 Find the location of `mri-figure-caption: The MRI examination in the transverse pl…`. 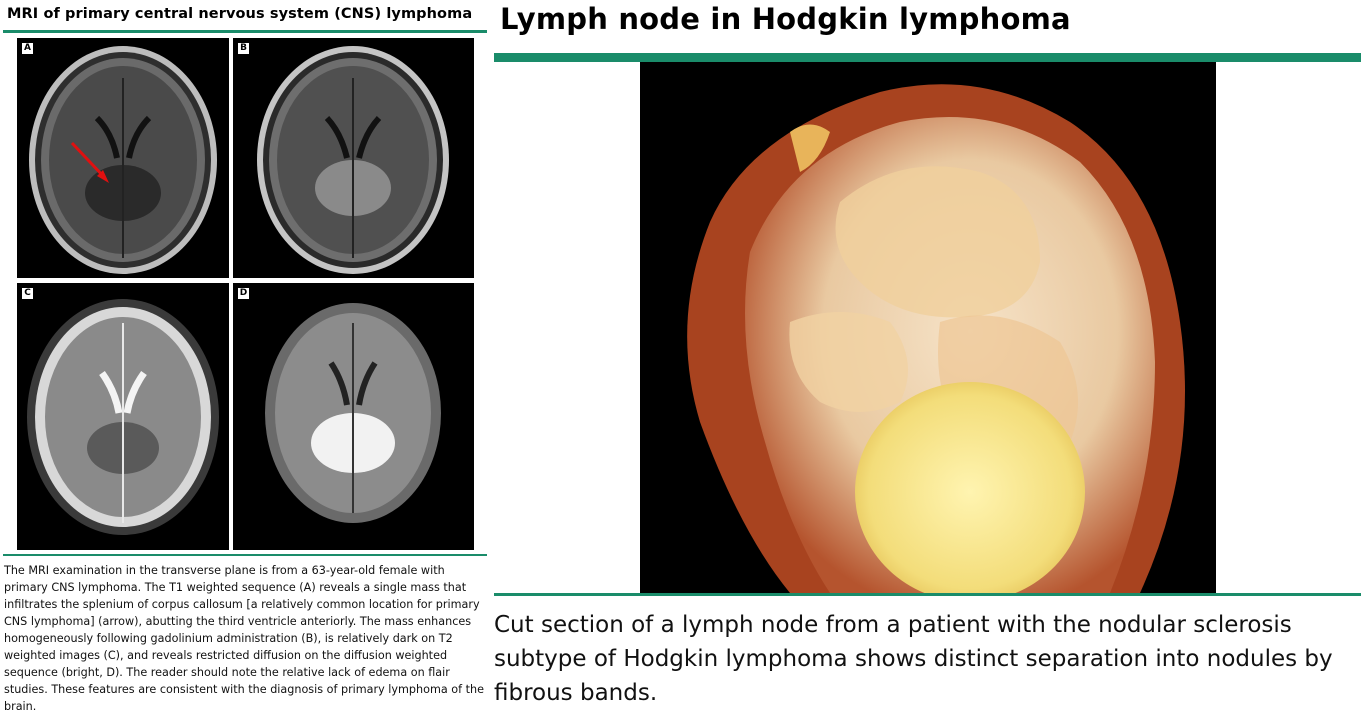

mri-figure-caption: The MRI examination in the transverse pl… is located at coordinates (244, 638).